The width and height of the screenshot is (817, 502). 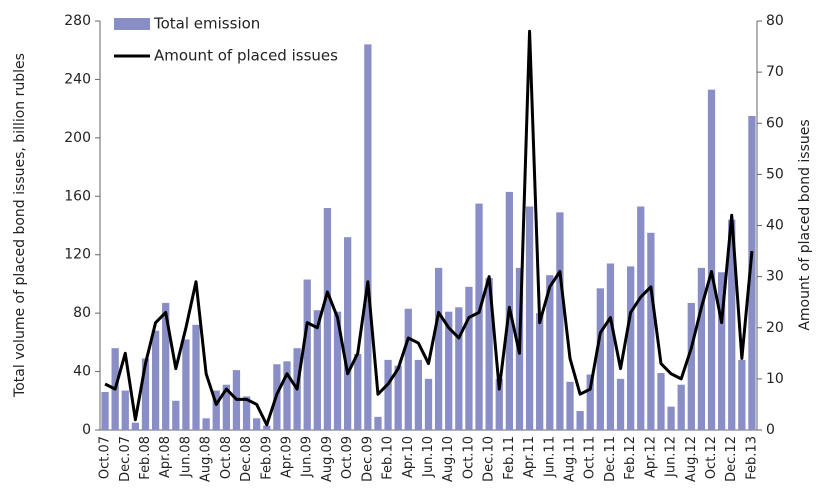 I want to click on x-tick-label: Aug.11, so click(x=570, y=459).